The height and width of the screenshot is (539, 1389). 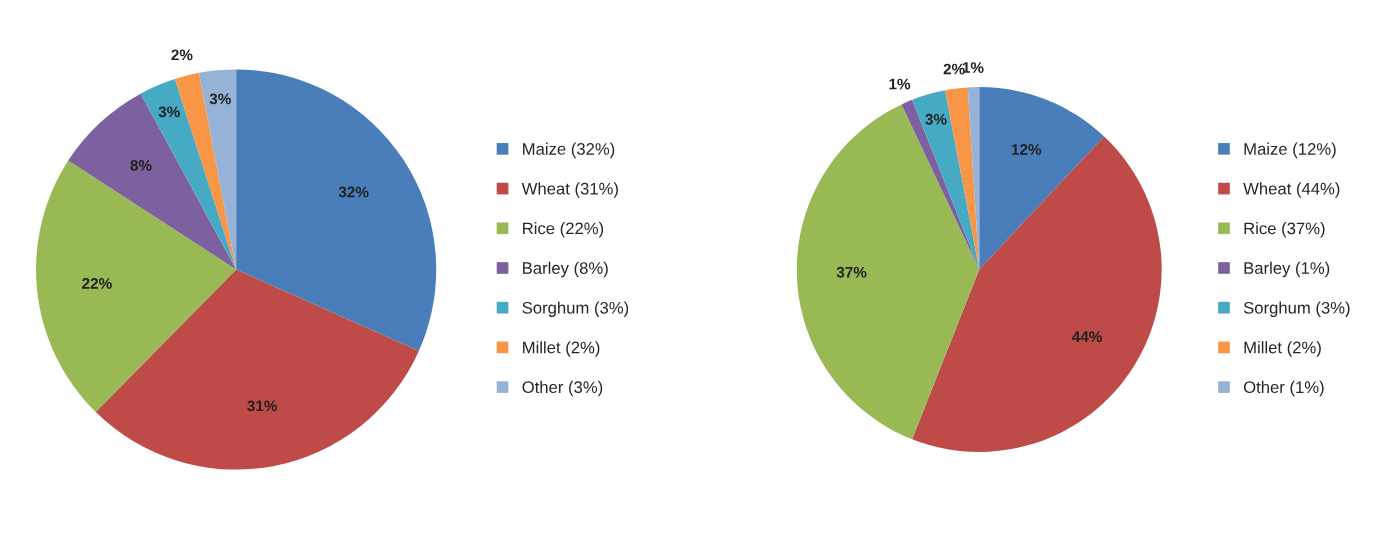 What do you see at coordinates (1291, 190) in the screenshot?
I see `legend-label: Wheat (44%)` at bounding box center [1291, 190].